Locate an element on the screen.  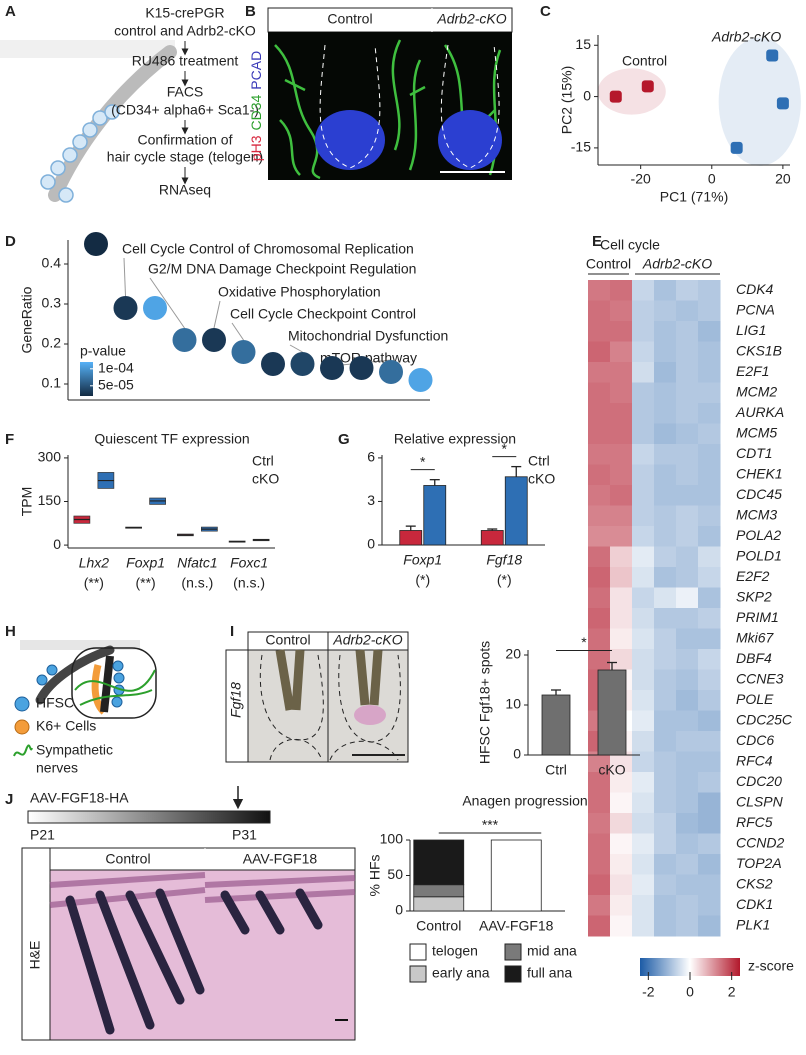
chart-title: Cell cycle is located at coordinates (630, 245).